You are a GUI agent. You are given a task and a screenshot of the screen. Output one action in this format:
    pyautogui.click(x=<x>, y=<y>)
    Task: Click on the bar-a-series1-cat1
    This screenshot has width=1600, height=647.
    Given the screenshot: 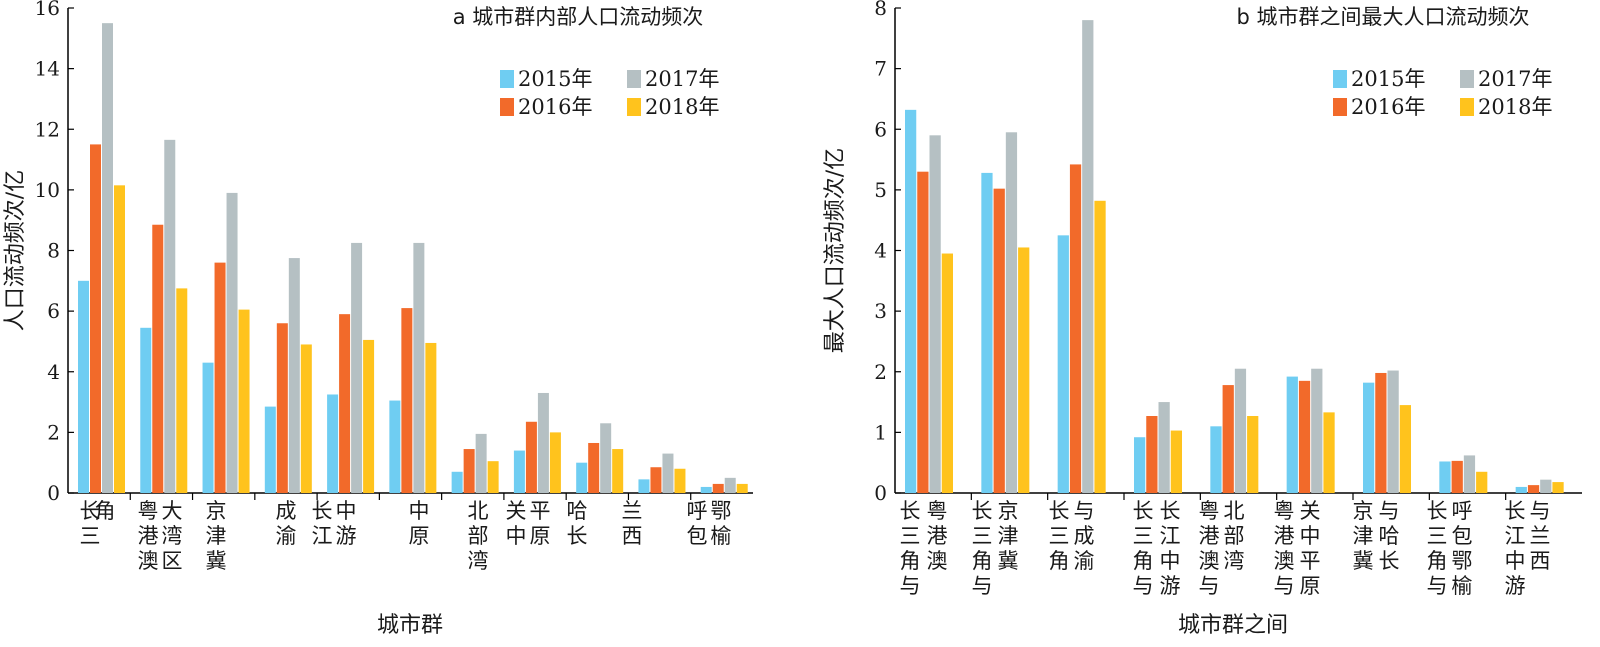 What is the action you would take?
    pyautogui.click(x=158, y=358)
    